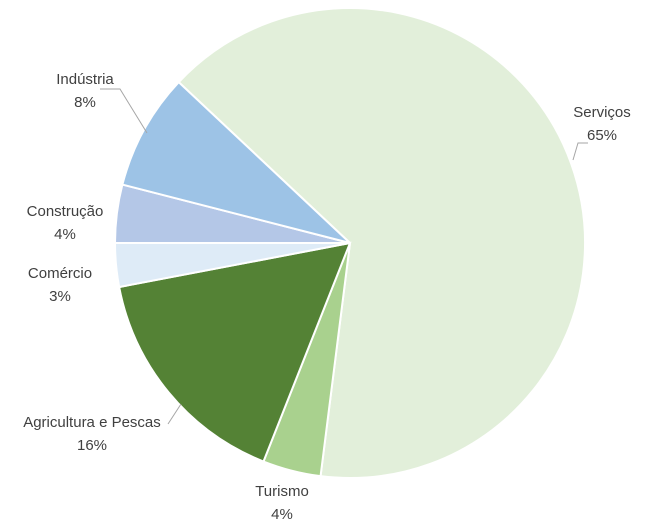 Image resolution: width=645 pixels, height=523 pixels. What do you see at coordinates (65, 211) in the screenshot?
I see `category-label: Construção` at bounding box center [65, 211].